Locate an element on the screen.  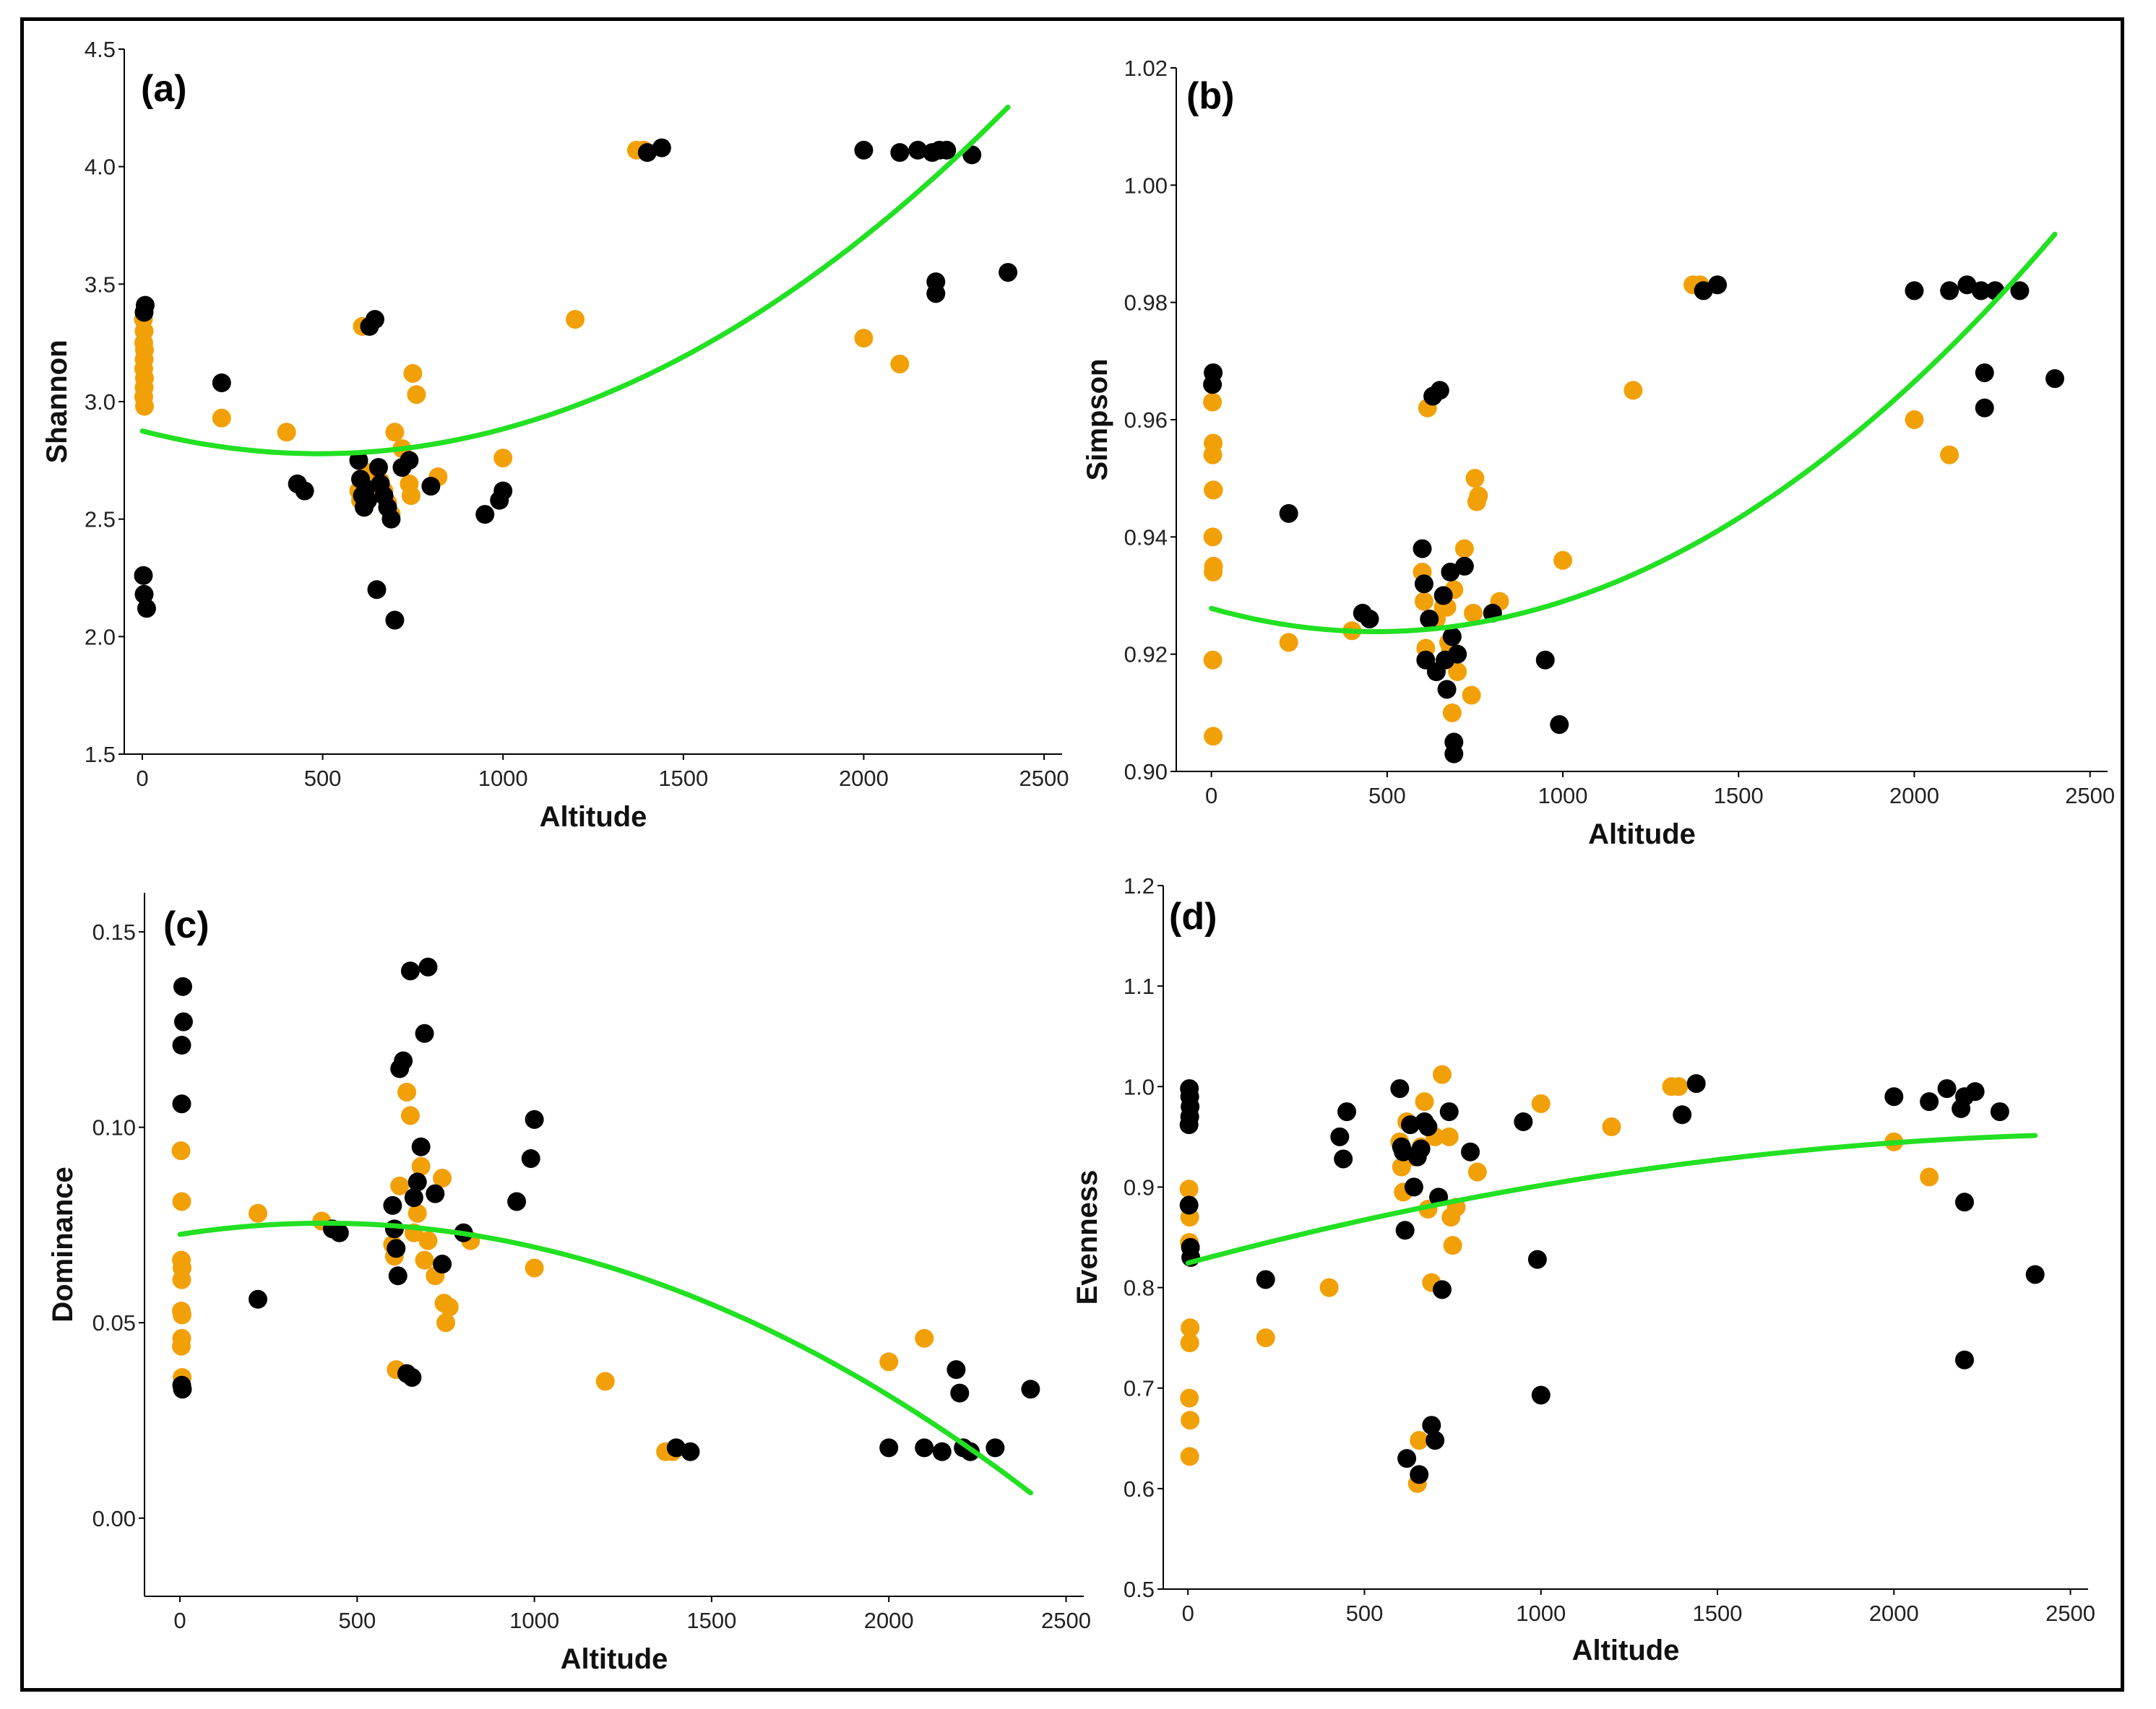
y-tick-label: 0.94 is located at coordinates (1146, 537).